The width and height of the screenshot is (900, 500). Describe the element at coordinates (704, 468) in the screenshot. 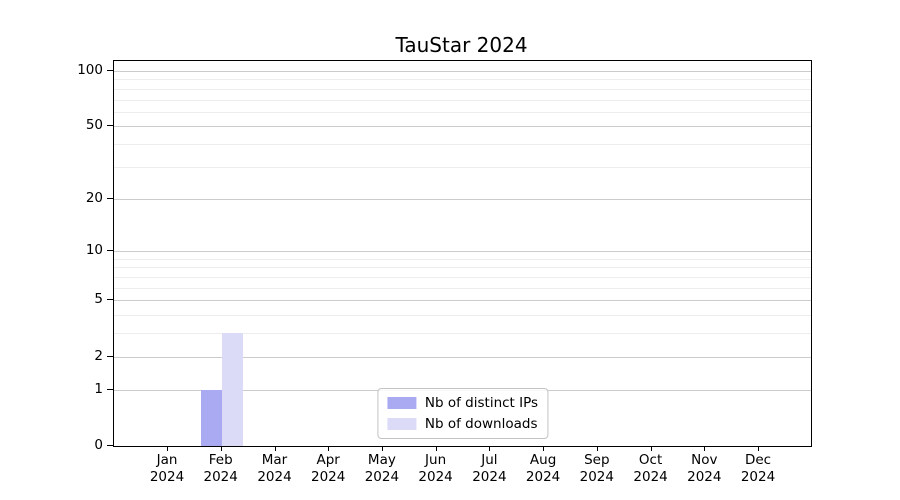

I see `x-tick-label: Nov 2024` at that location.